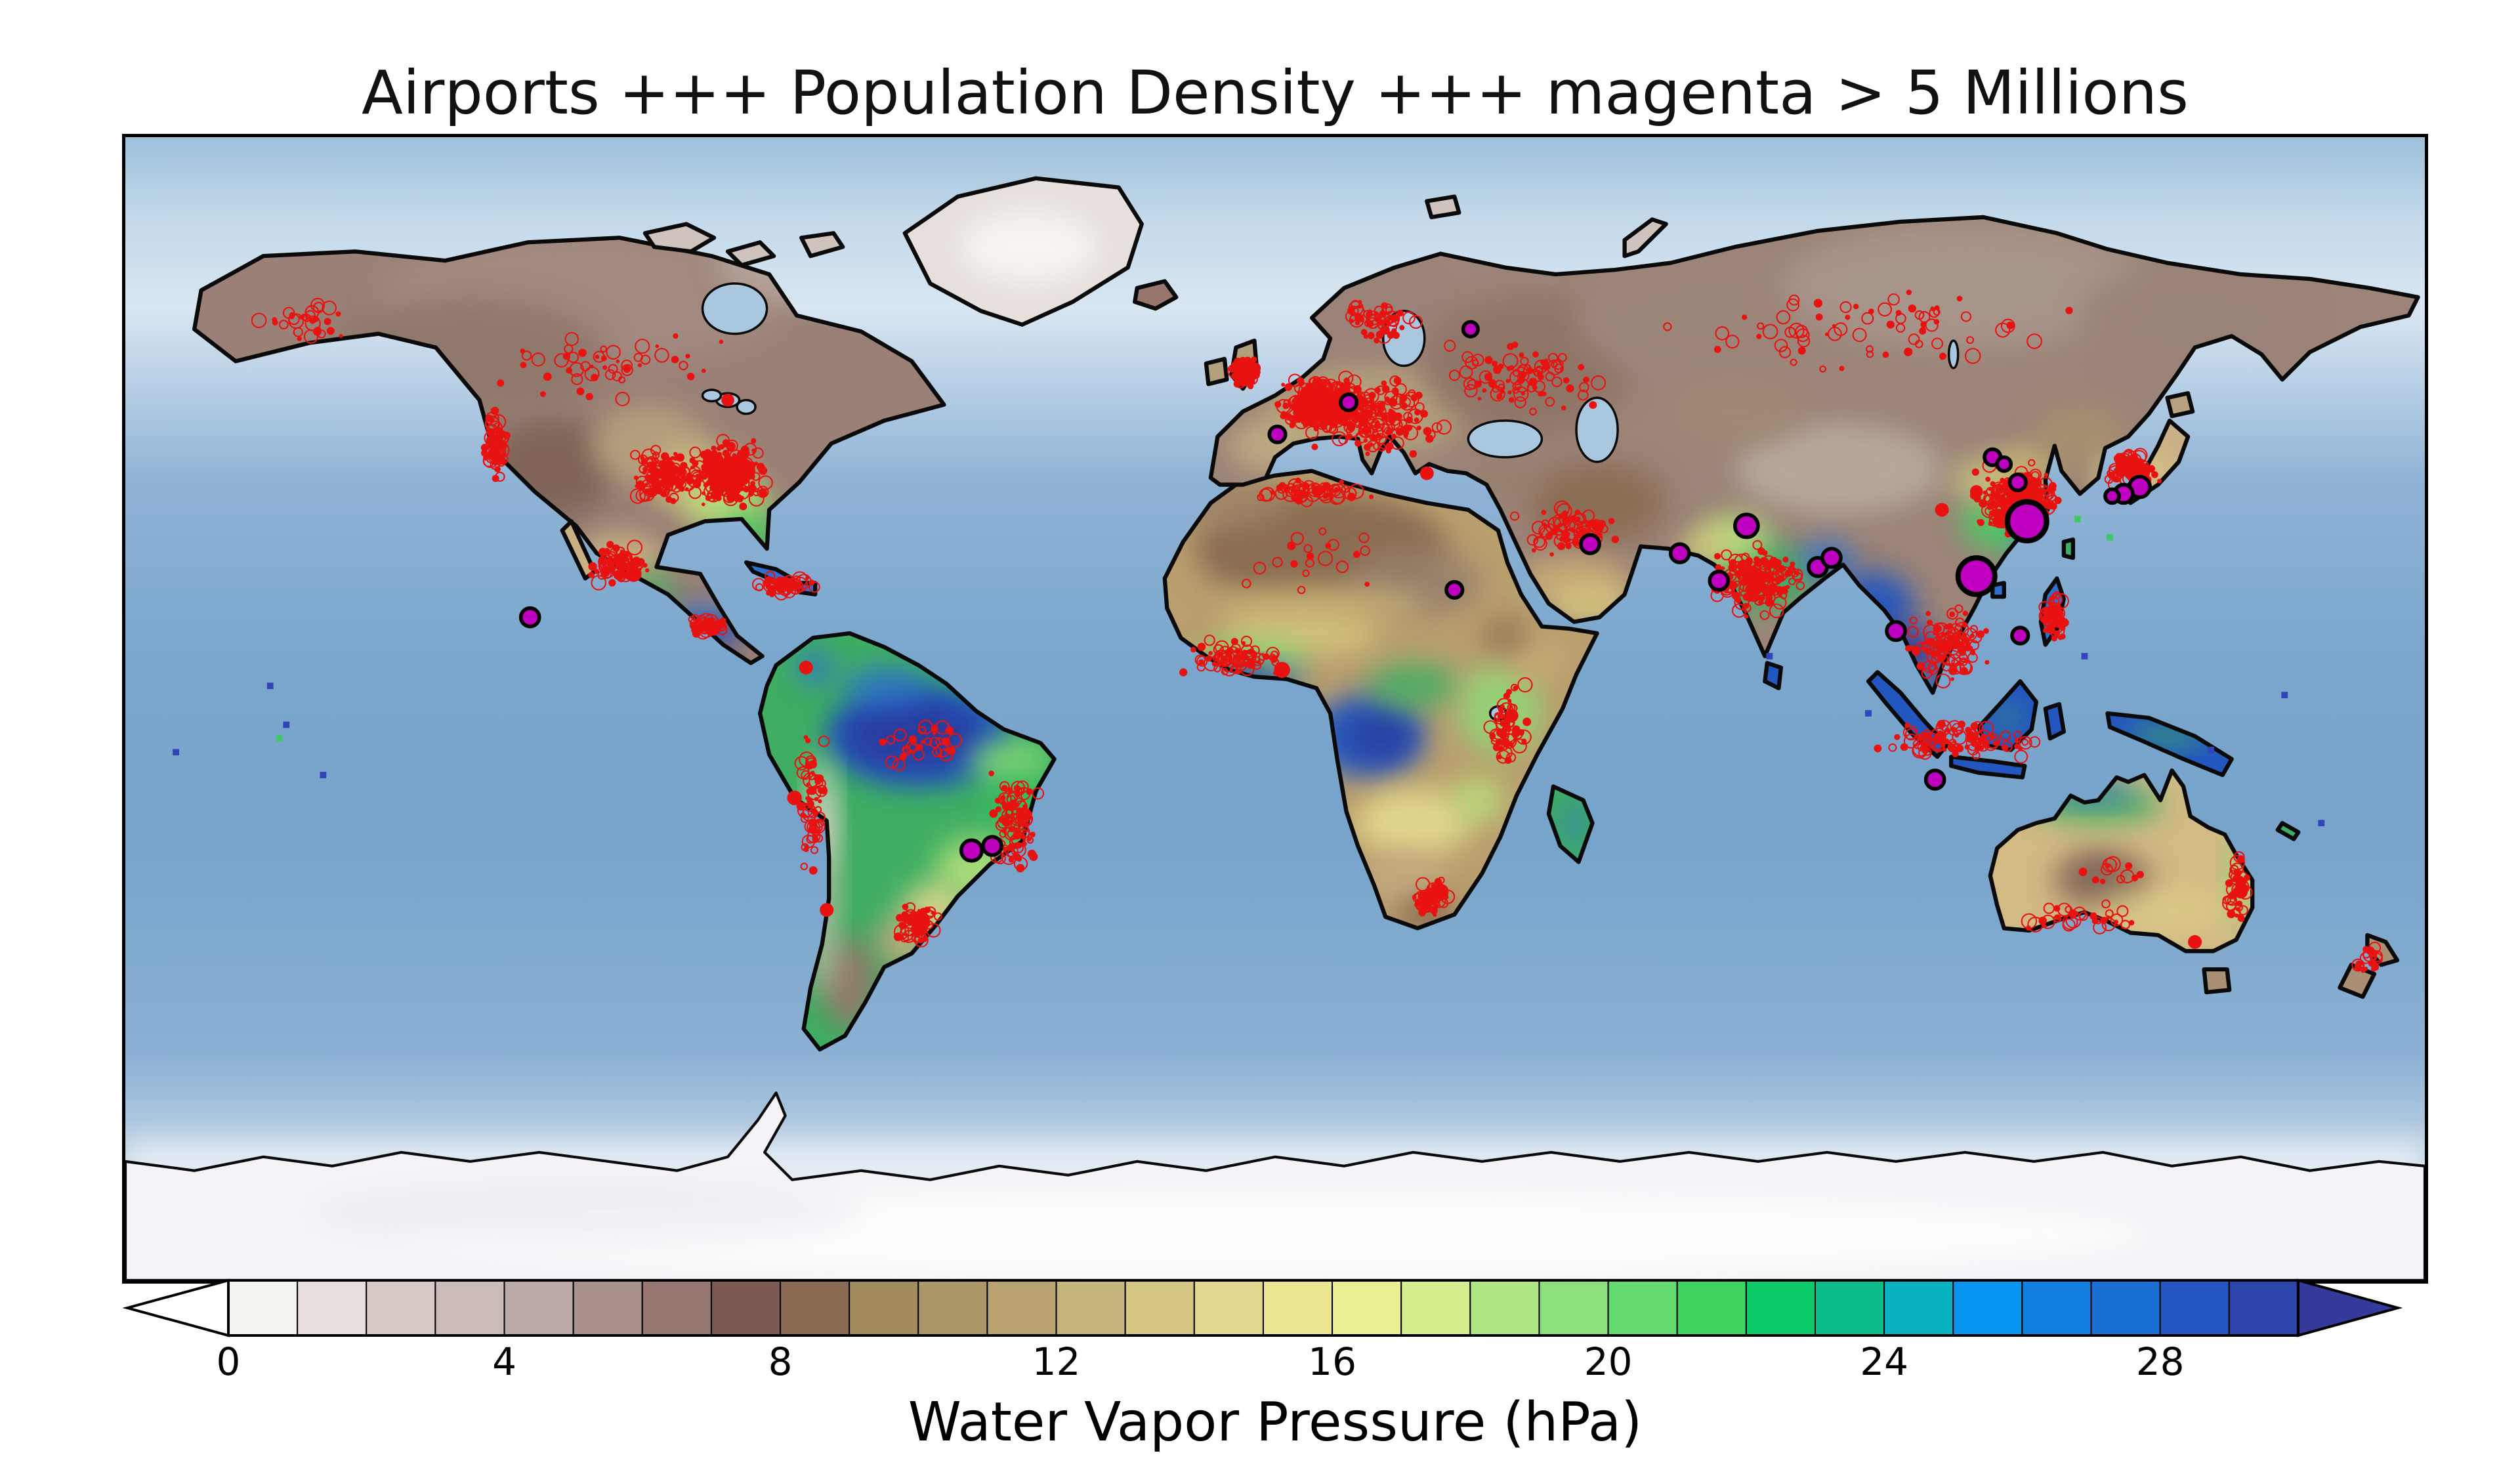 The image size is (2520, 1470). What do you see at coordinates (1275, 1422) in the screenshot?
I see `colorbar-label: Water Vapor Pressure (hPa)` at bounding box center [1275, 1422].